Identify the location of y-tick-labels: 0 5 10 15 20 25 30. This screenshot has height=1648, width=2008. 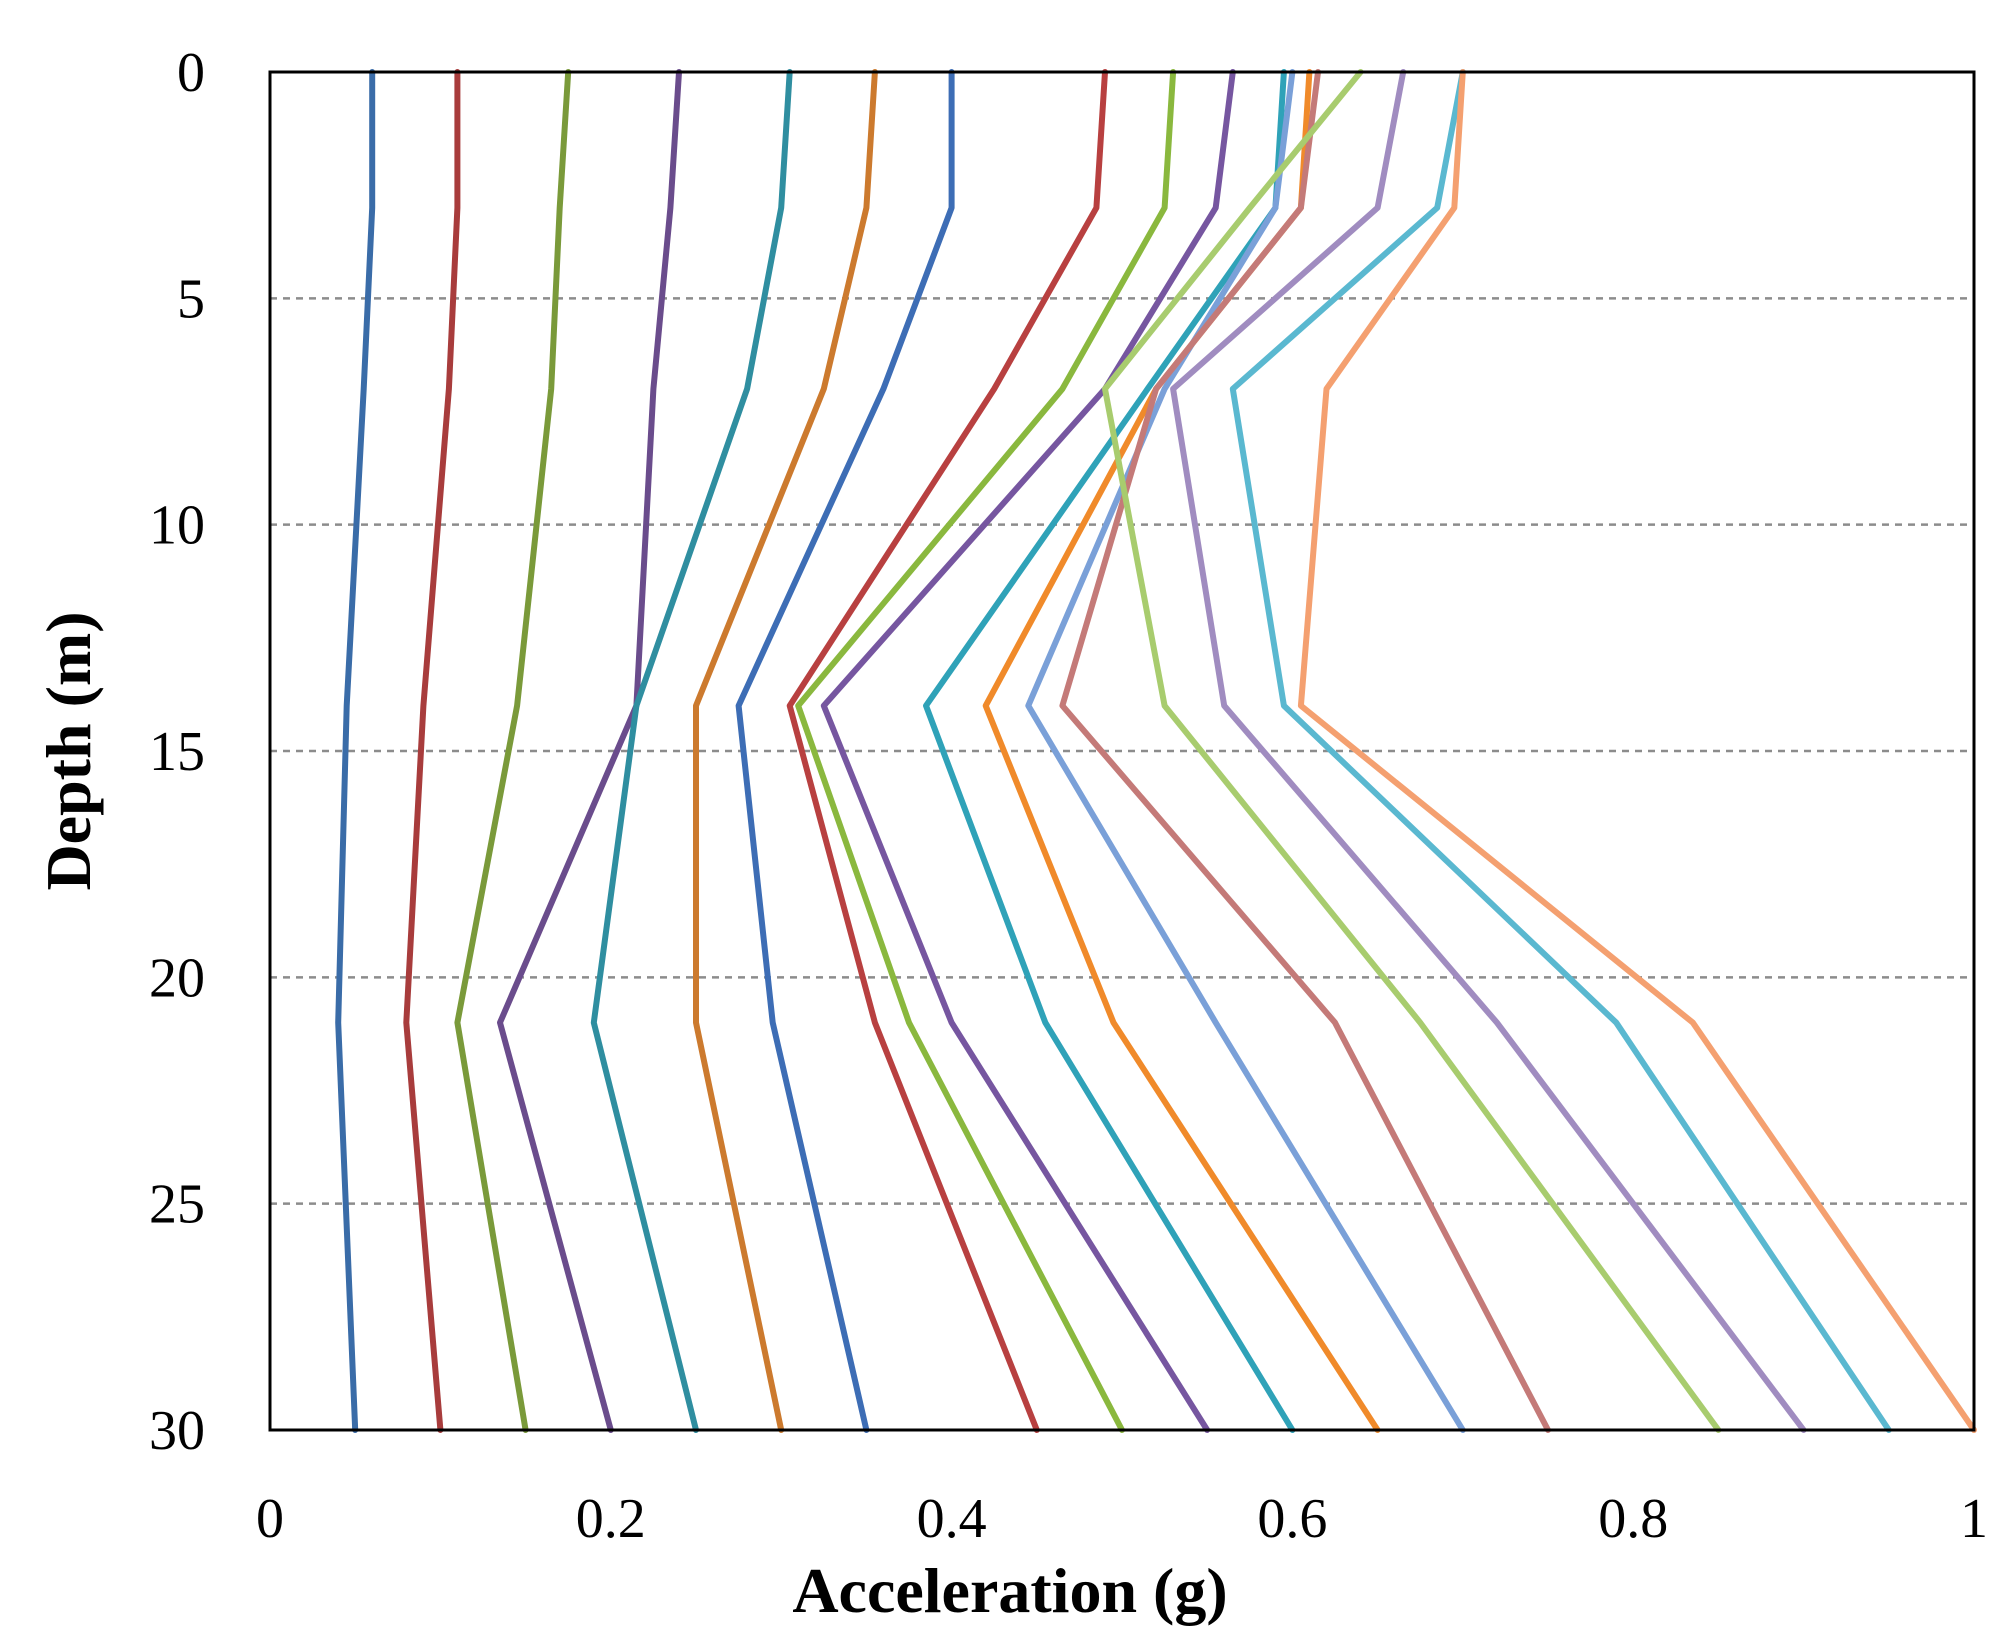
(177, 752).